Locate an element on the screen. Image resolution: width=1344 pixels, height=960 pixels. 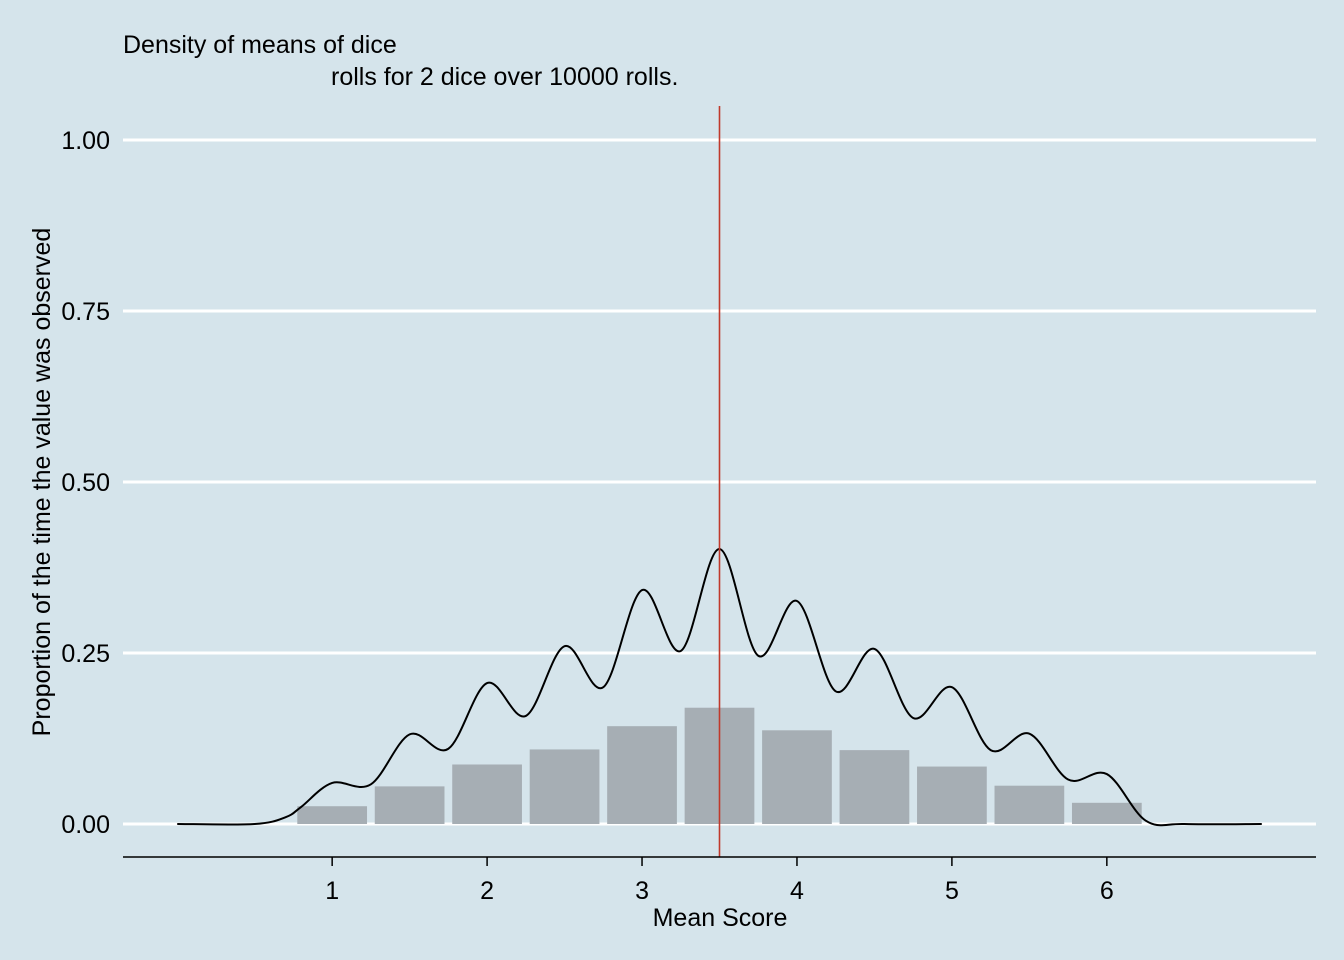
x-axis-title: Mean Score is located at coordinates (720, 918).